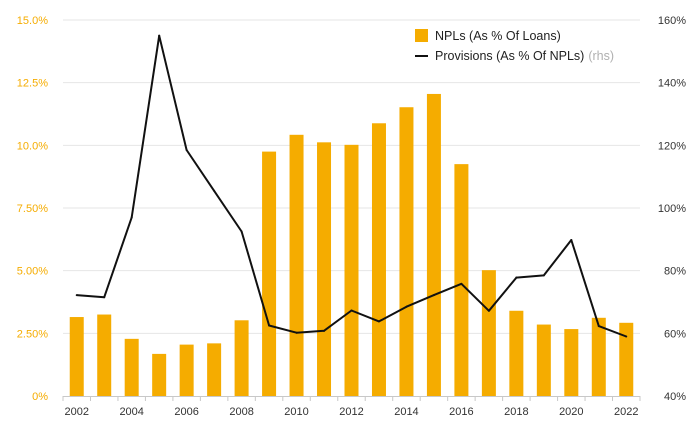 Image resolution: width=700 pixels, height=433 pixels. Describe the element at coordinates (186, 150) in the screenshot. I see `provisions-point-2006` at that location.